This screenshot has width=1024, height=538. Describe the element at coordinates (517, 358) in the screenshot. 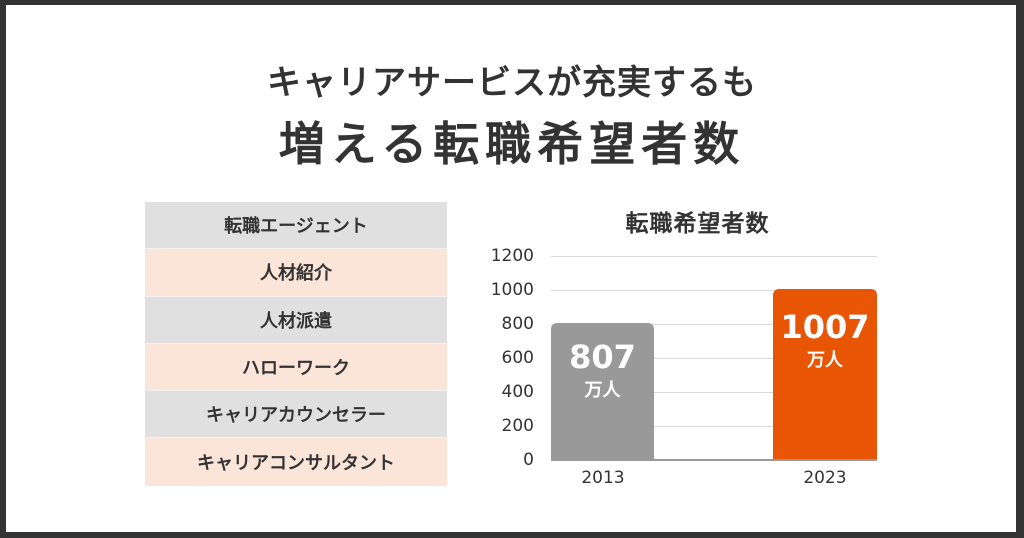

I see `y-tick-600: 600` at that location.